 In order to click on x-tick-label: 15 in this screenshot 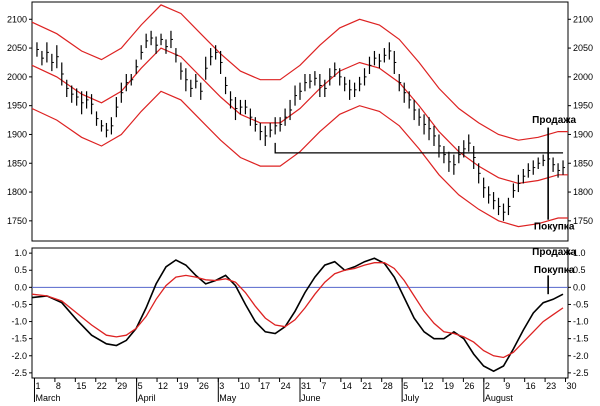, I will do `click(81, 386)`.